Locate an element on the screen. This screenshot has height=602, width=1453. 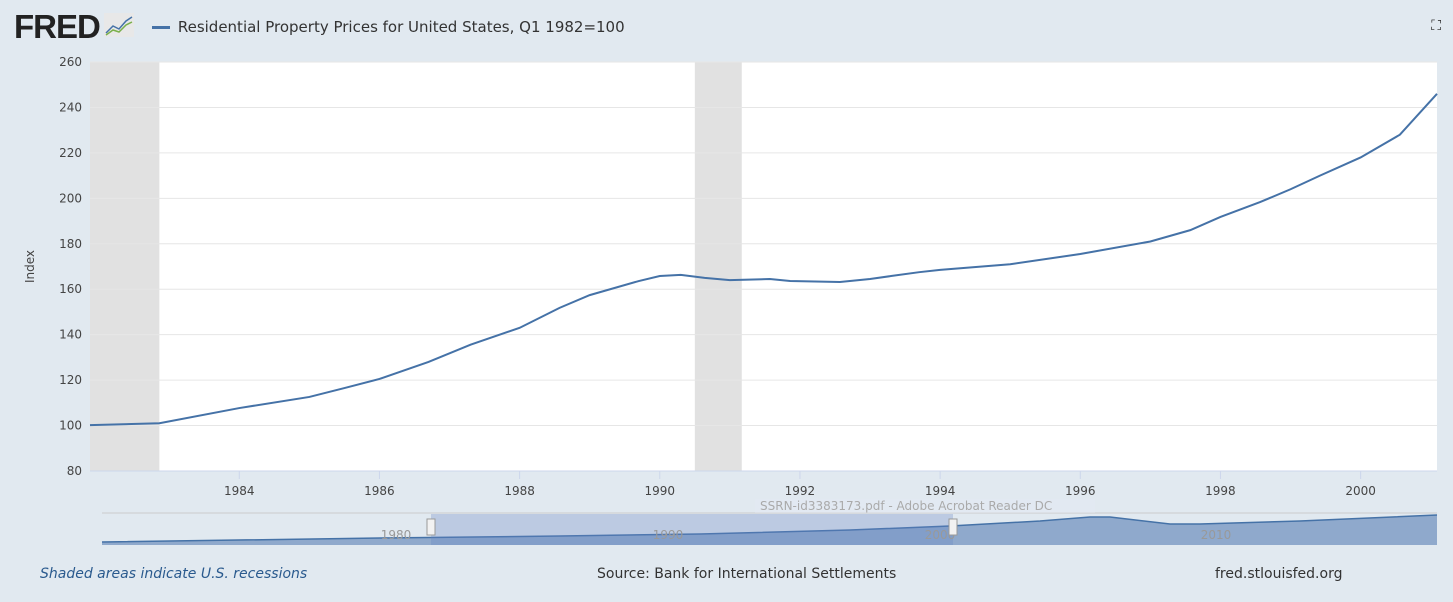
x-tick-label: 2000 is located at coordinates (1360, 491).